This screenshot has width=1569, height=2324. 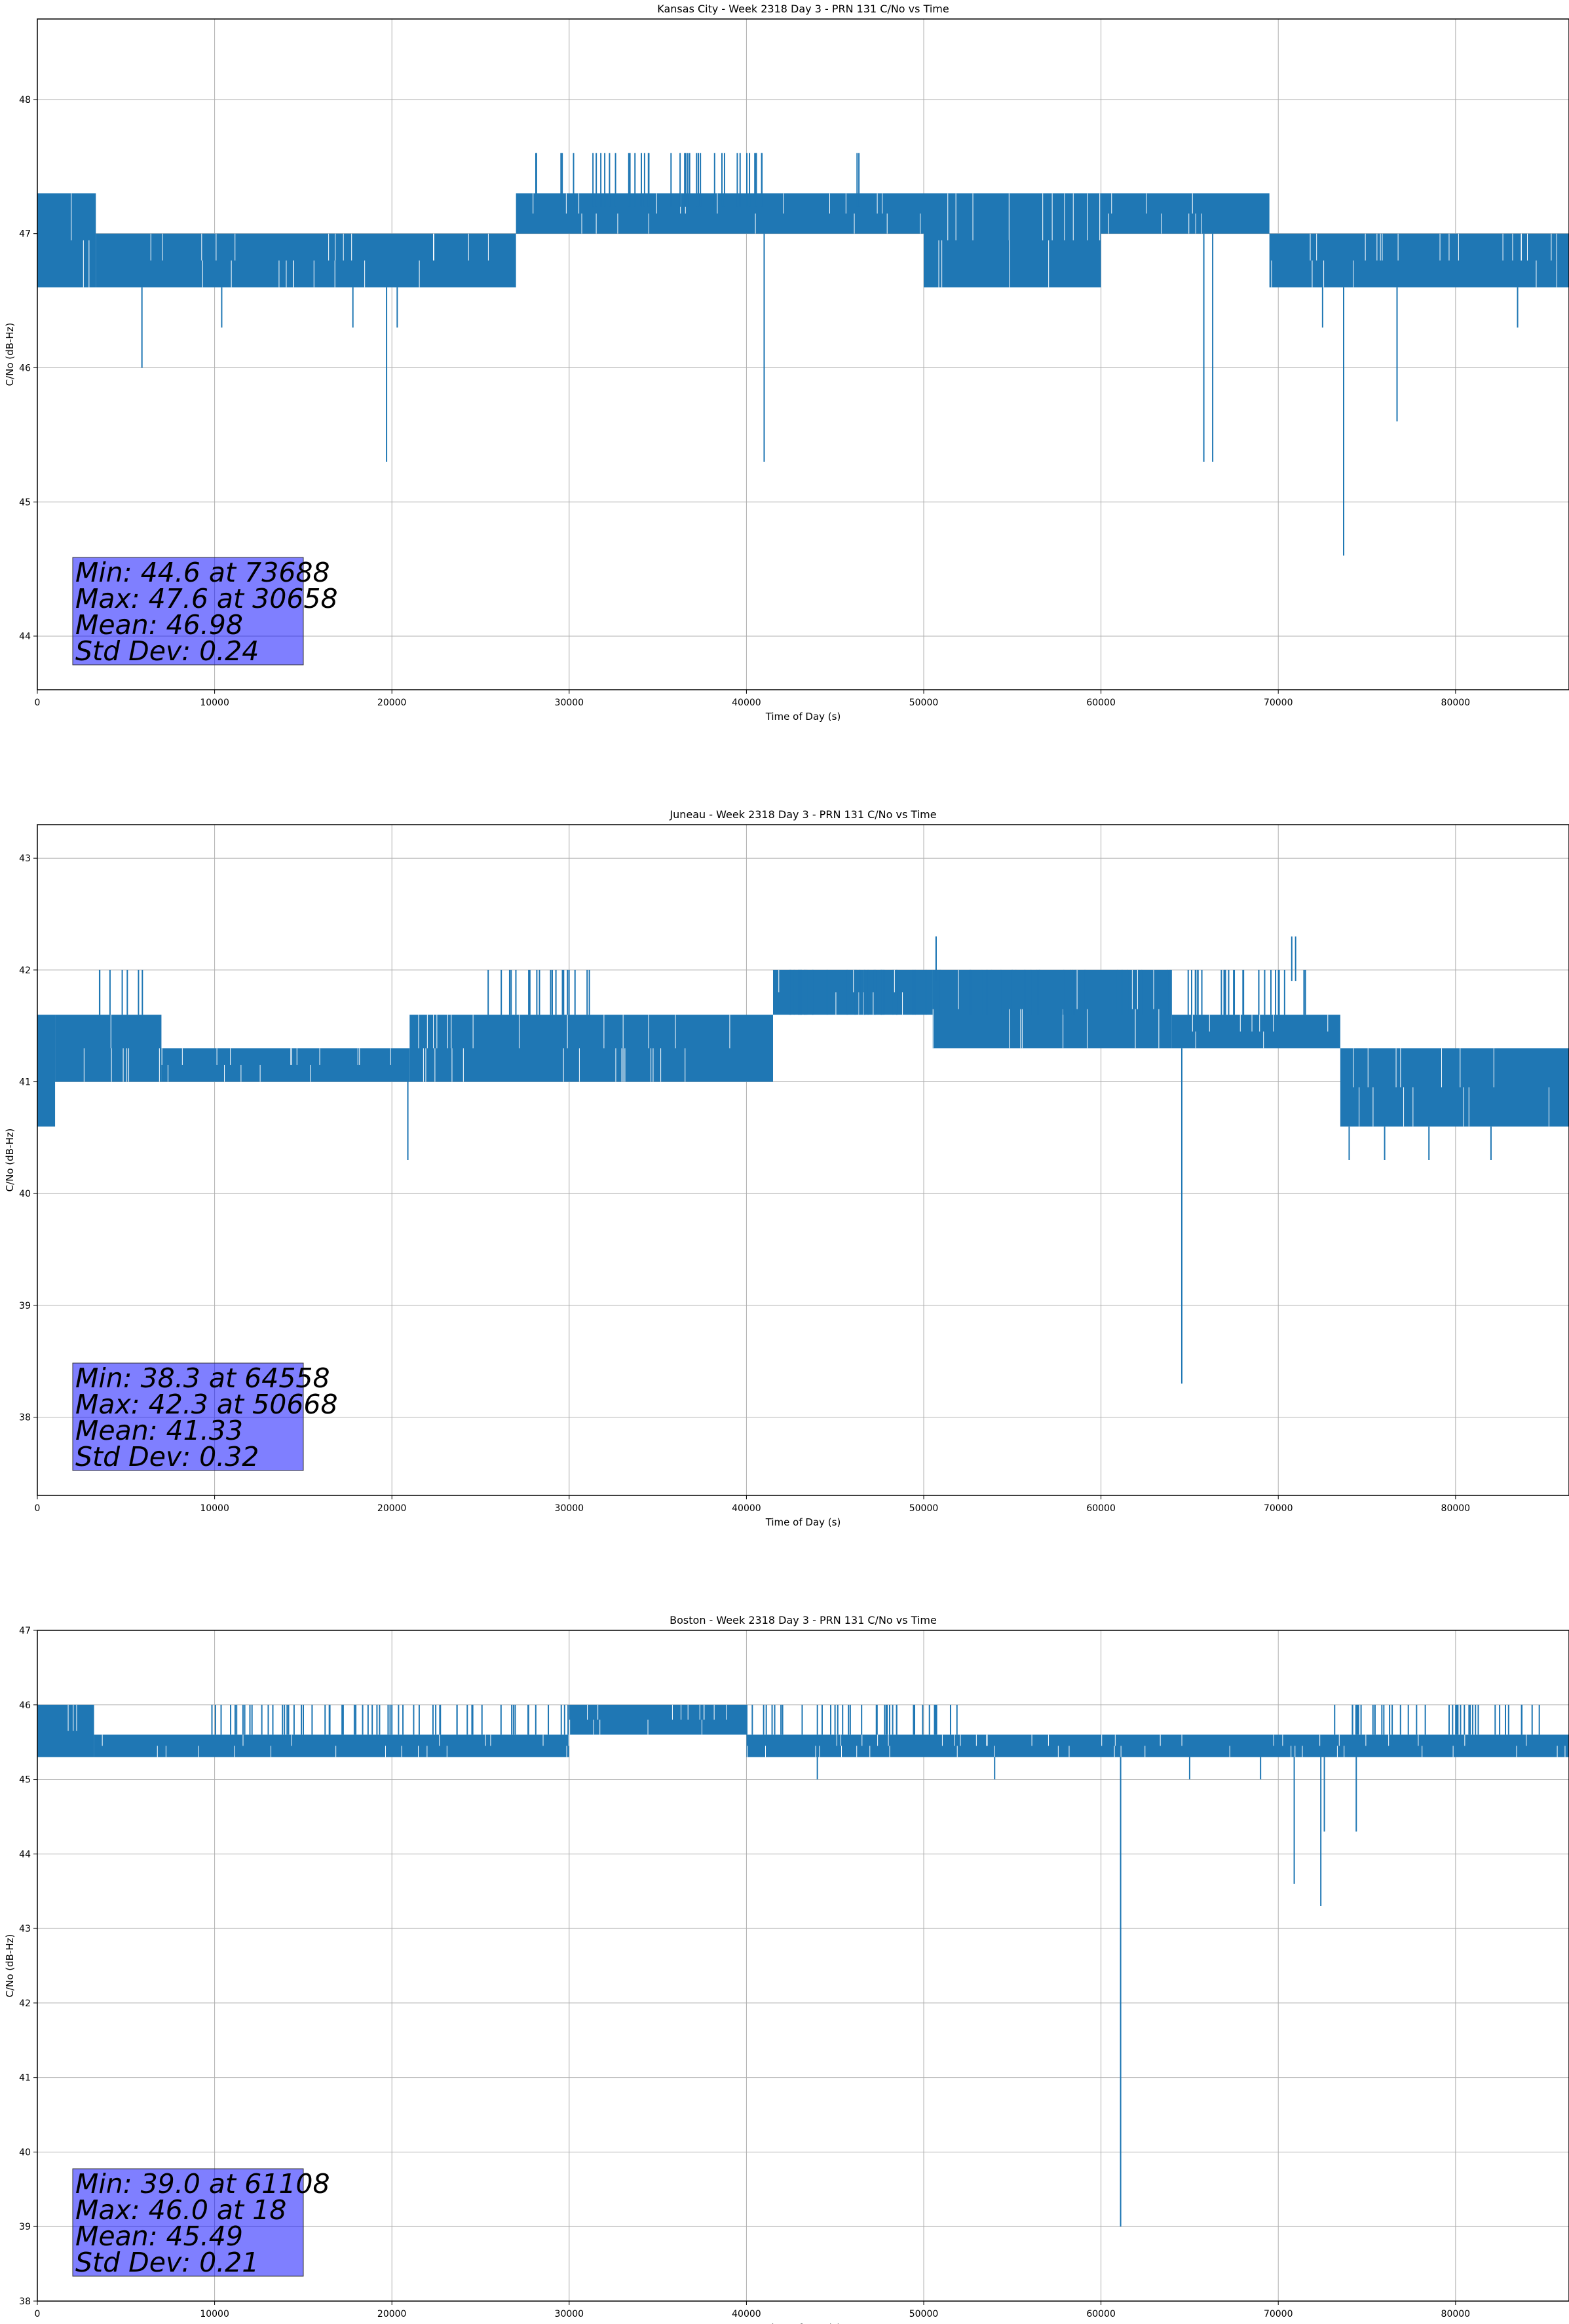 I want to click on stats-line: Min: 44.6 at 73688, so click(x=202, y=572).